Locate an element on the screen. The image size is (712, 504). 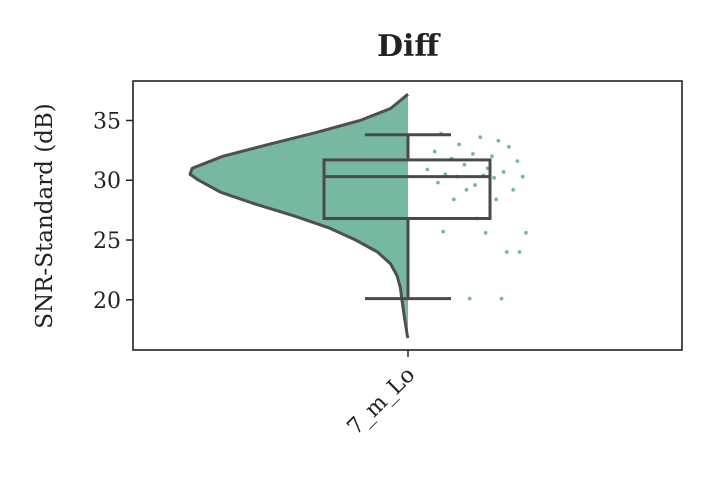
chart-title: Diff is located at coordinates (409, 46).